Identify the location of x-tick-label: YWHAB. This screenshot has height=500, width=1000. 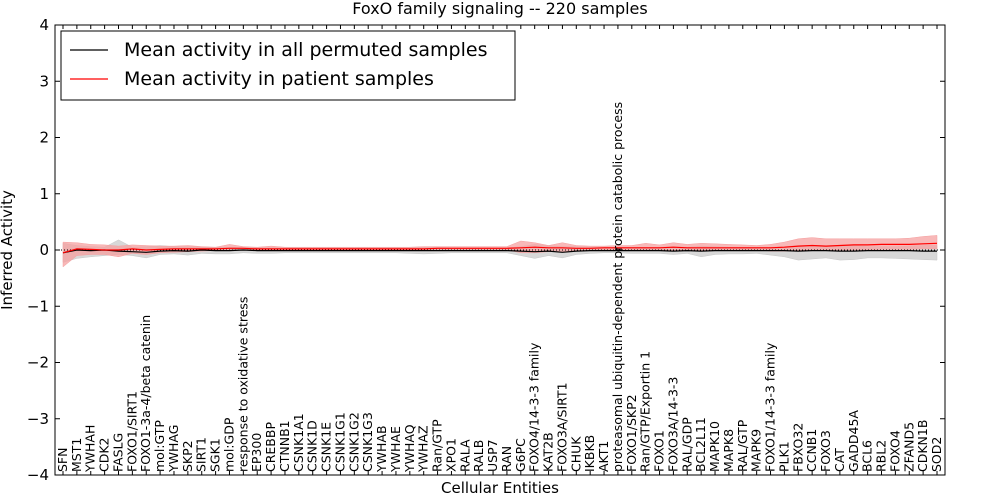
(381, 449).